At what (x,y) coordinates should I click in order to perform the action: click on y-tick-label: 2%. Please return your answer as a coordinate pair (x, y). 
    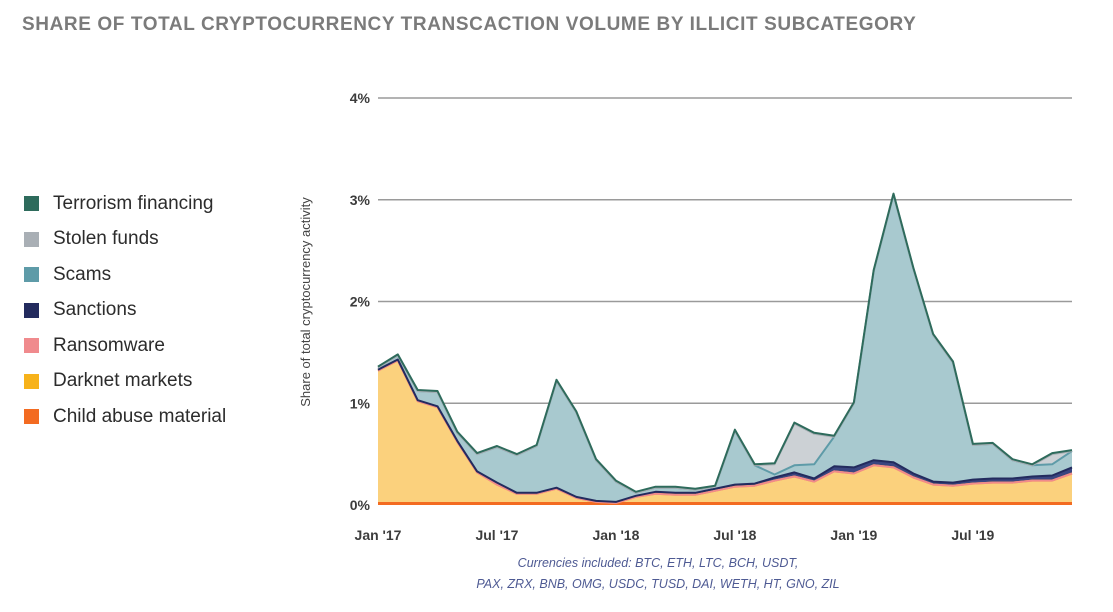
    Looking at the image, I should click on (360, 302).